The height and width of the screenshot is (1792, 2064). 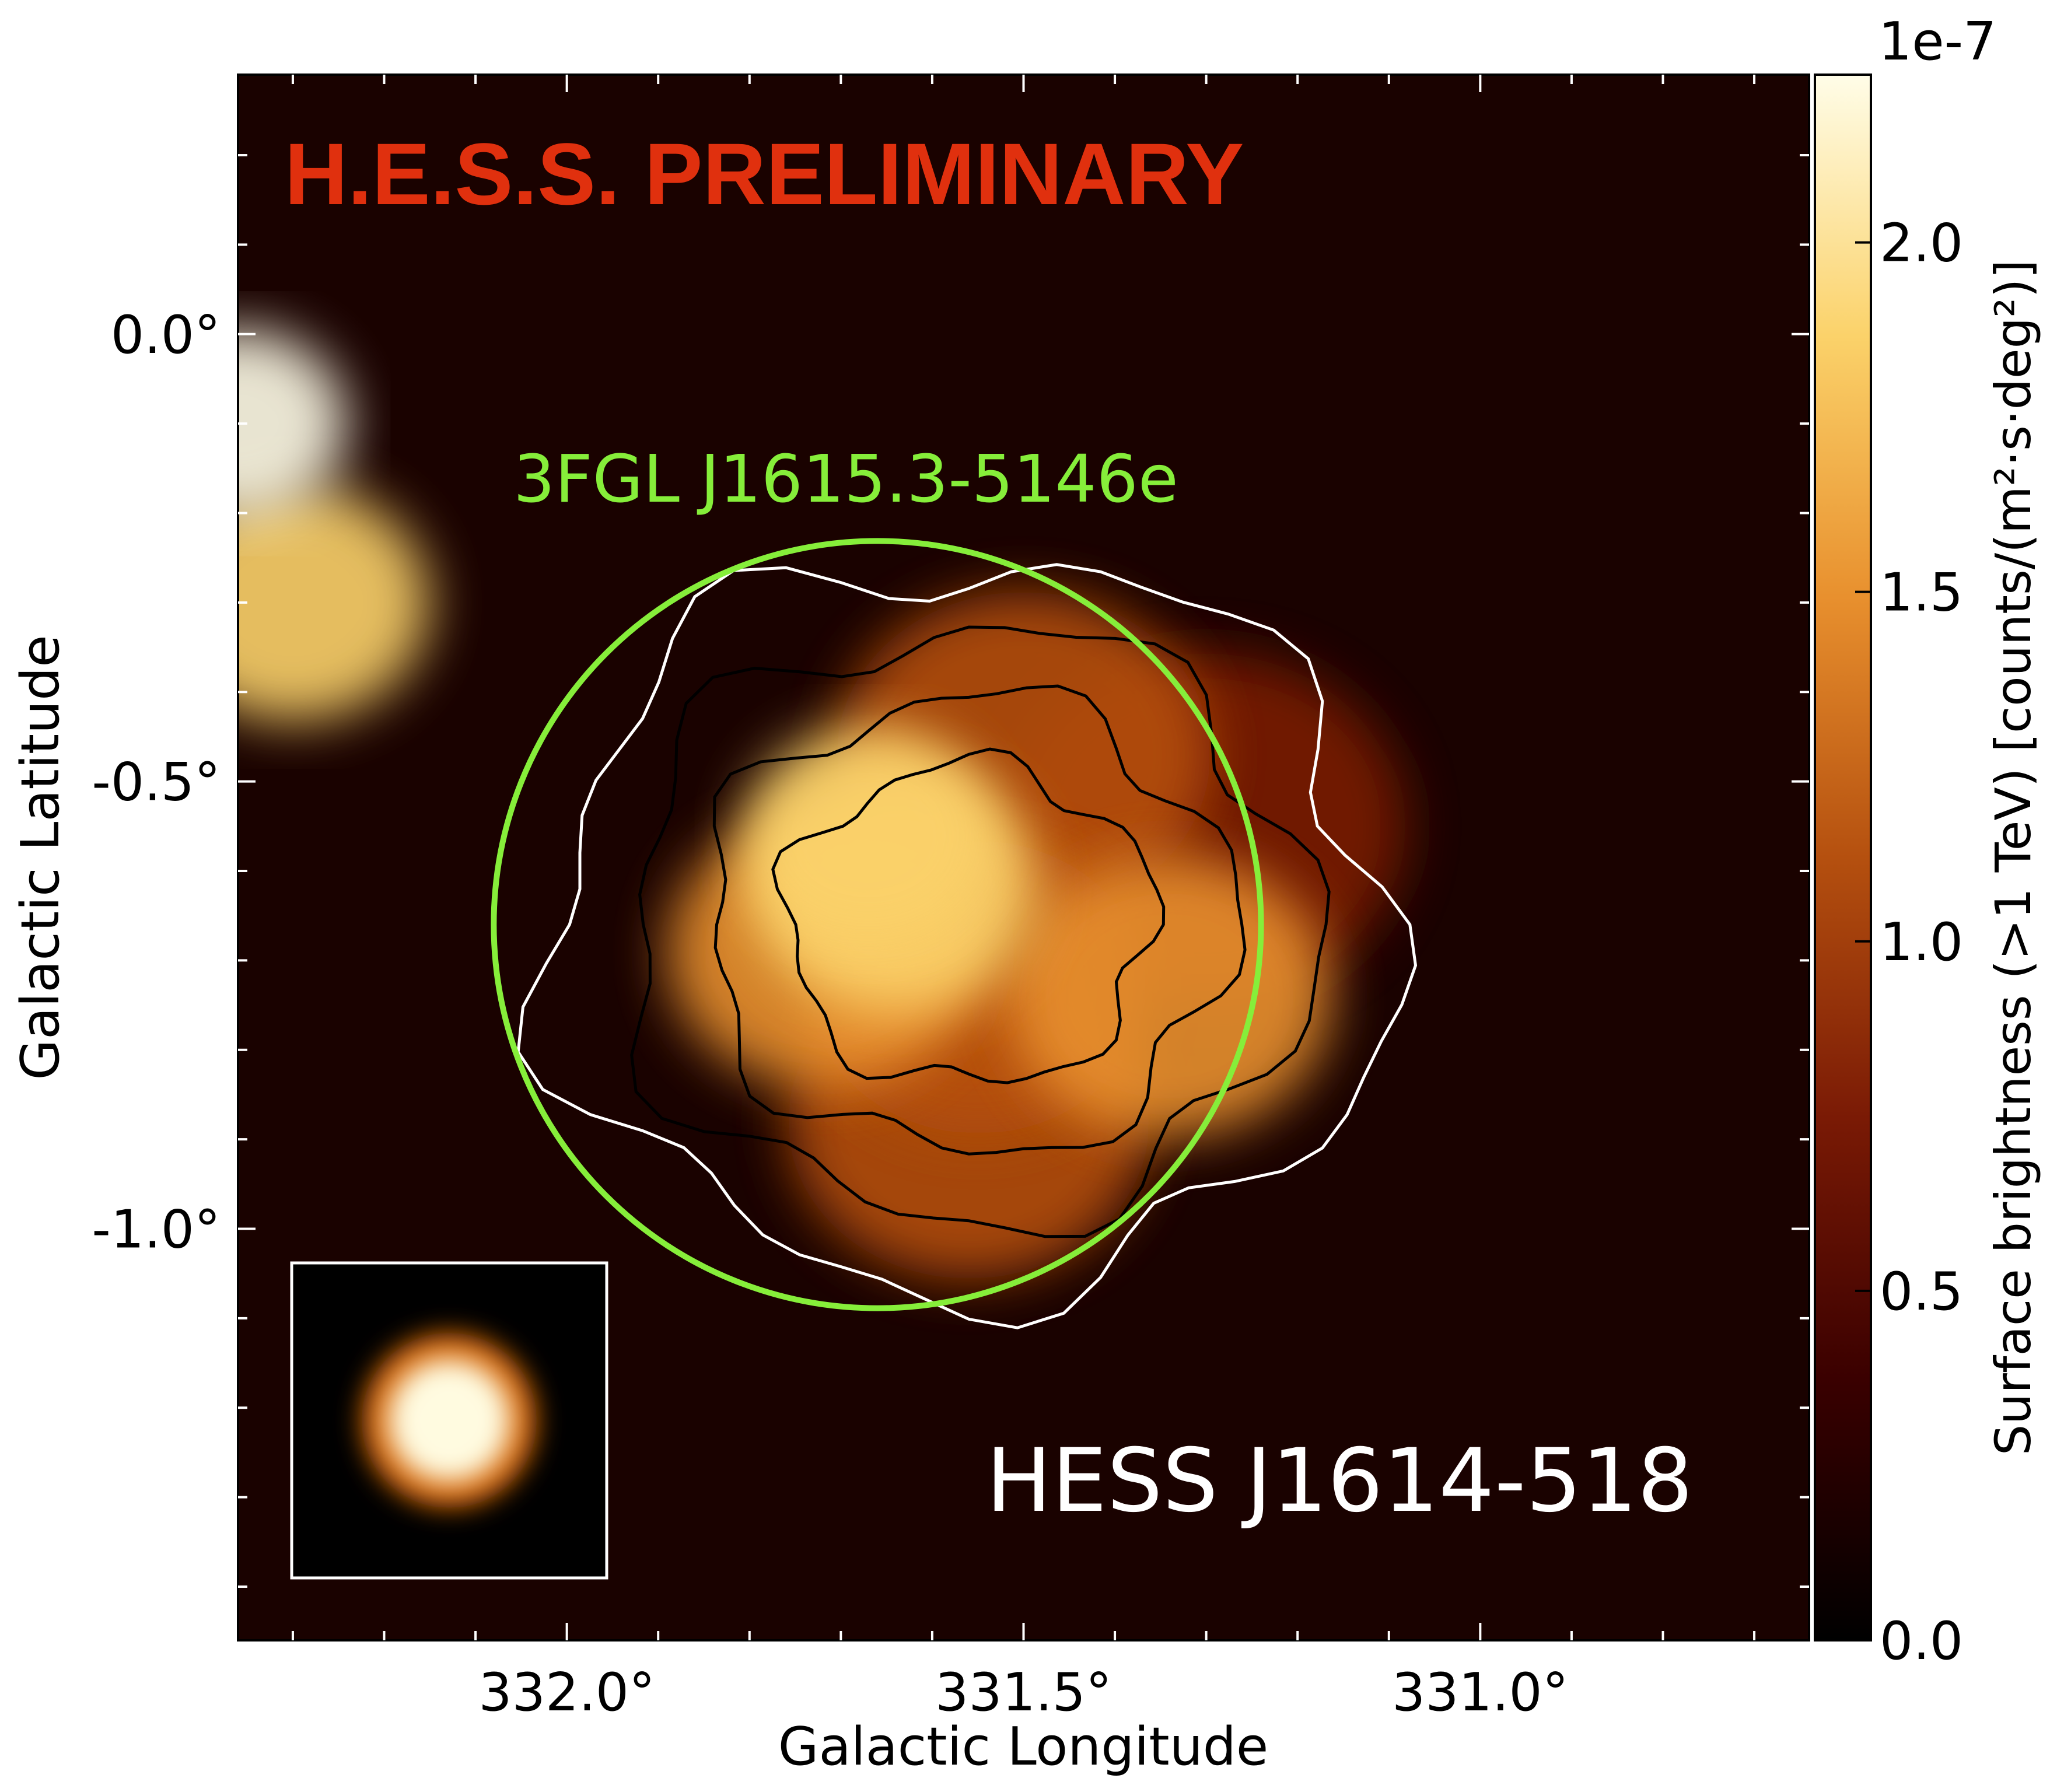 I want to click on colorbar-tick-label: 1.0, so click(x=1921, y=942).